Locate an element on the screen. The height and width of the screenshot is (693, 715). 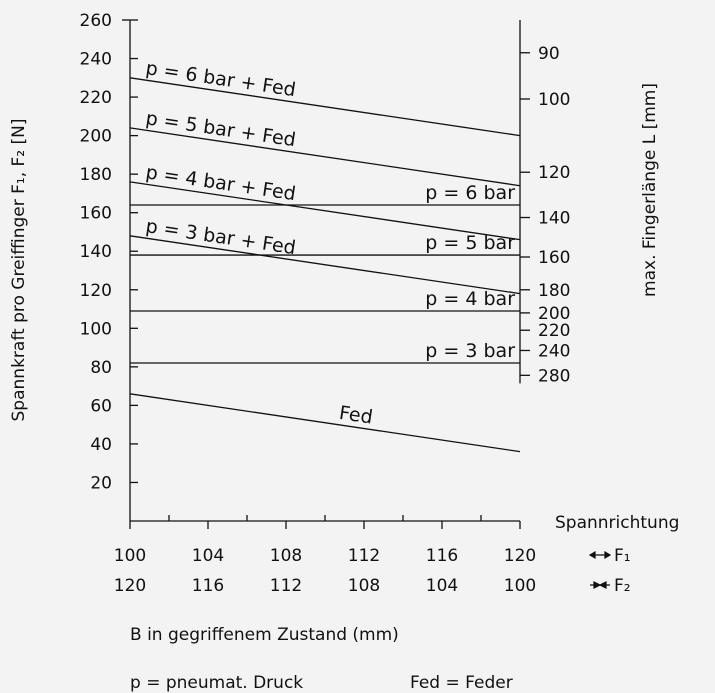
series-label: p = 5 bar + Fed is located at coordinates (220, 129).